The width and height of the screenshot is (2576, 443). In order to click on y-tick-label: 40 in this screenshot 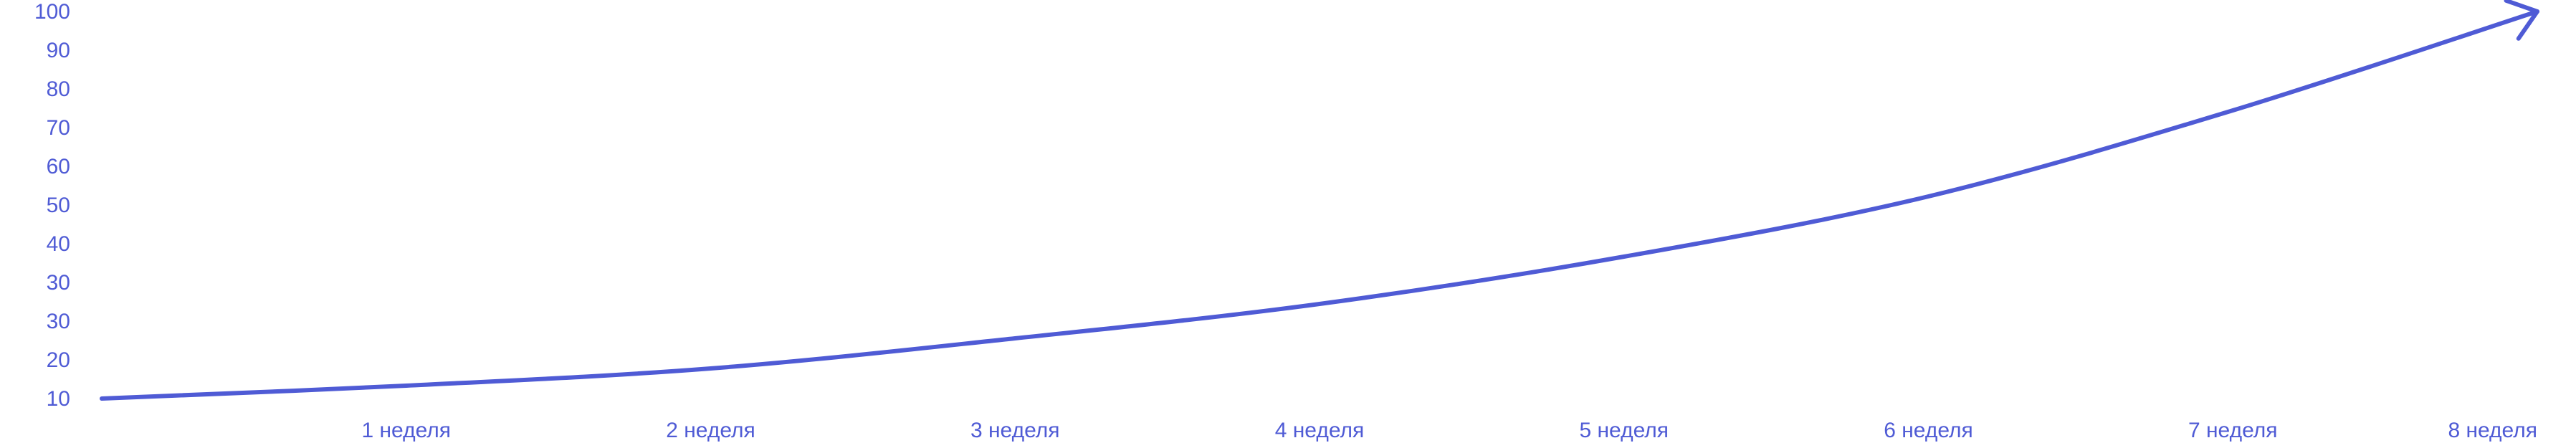, I will do `click(58, 244)`.